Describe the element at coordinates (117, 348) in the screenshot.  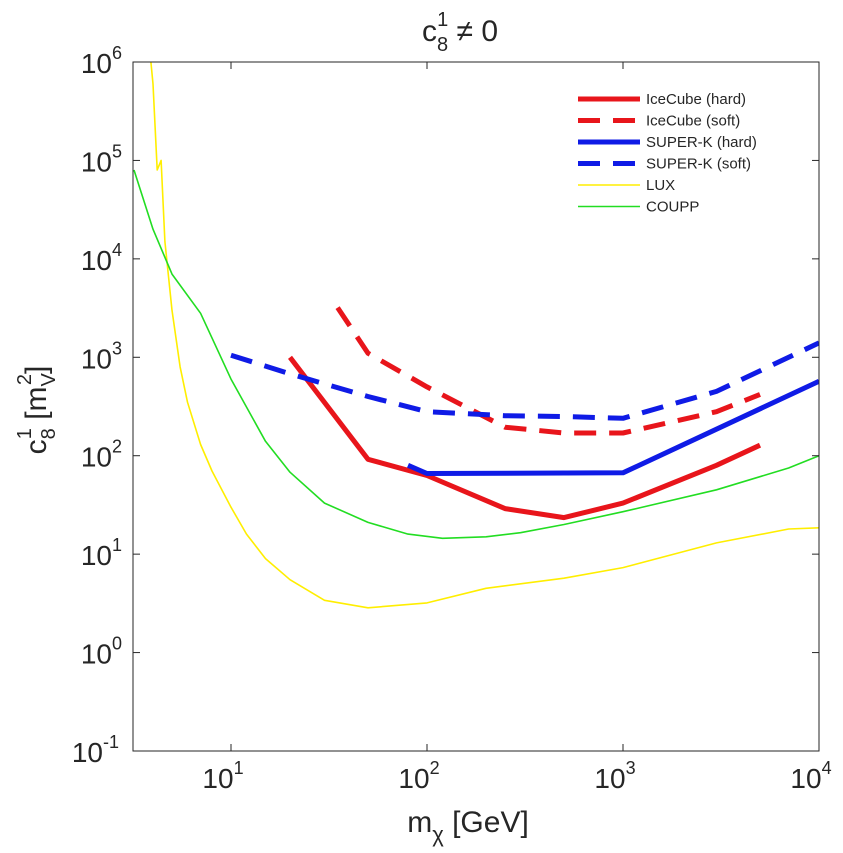
I see `y-tick-label-exp: 3` at that location.